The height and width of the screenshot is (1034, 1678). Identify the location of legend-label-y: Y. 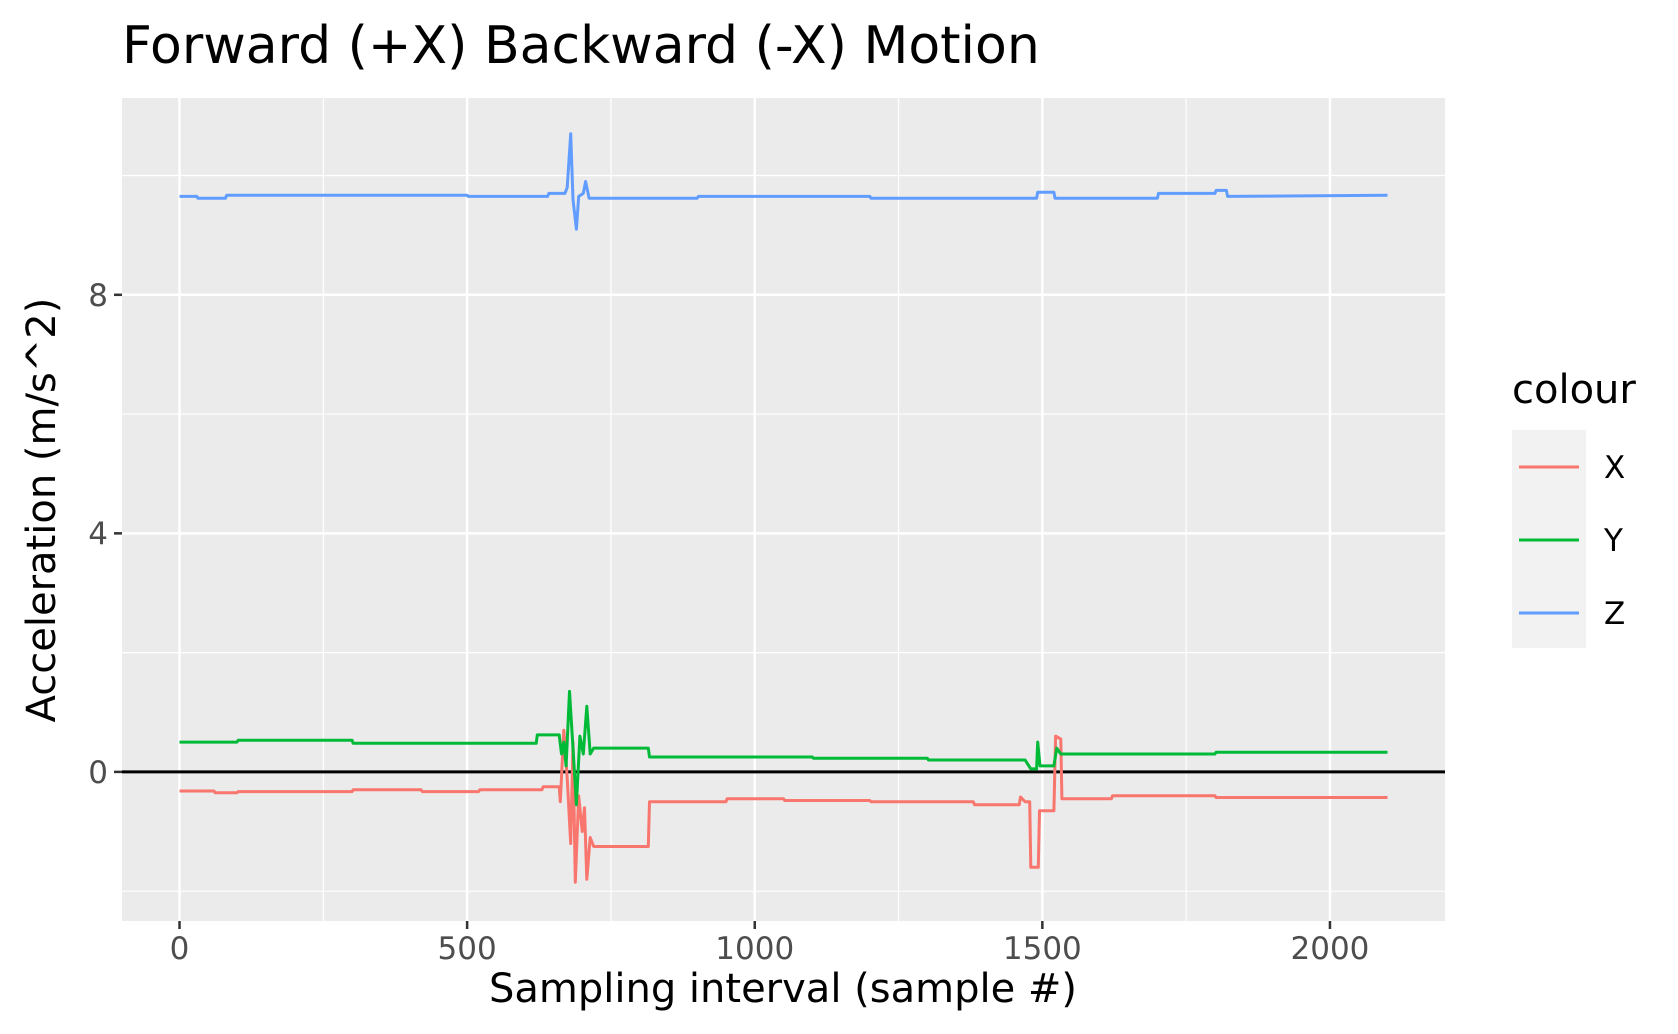
(1613, 541).